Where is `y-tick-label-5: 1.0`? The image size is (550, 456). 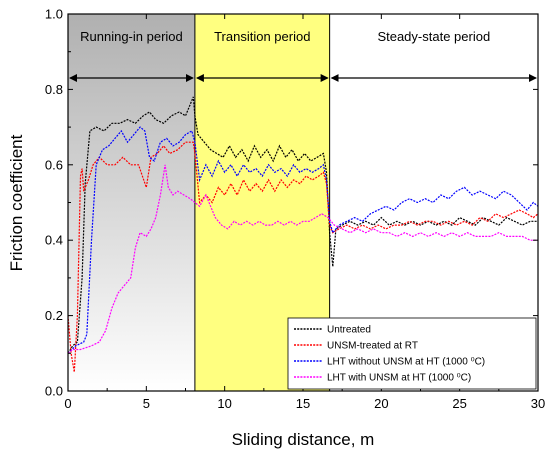 y-tick-label-5: 1.0 is located at coordinates (54, 14).